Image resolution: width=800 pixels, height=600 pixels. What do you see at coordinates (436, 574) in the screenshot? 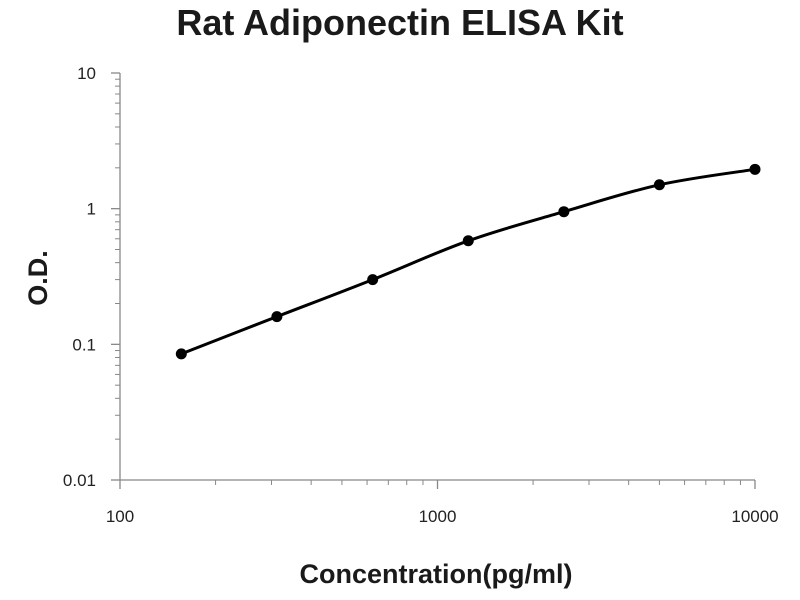
I see `x-axis-title: Concentration(pg/ml)` at bounding box center [436, 574].